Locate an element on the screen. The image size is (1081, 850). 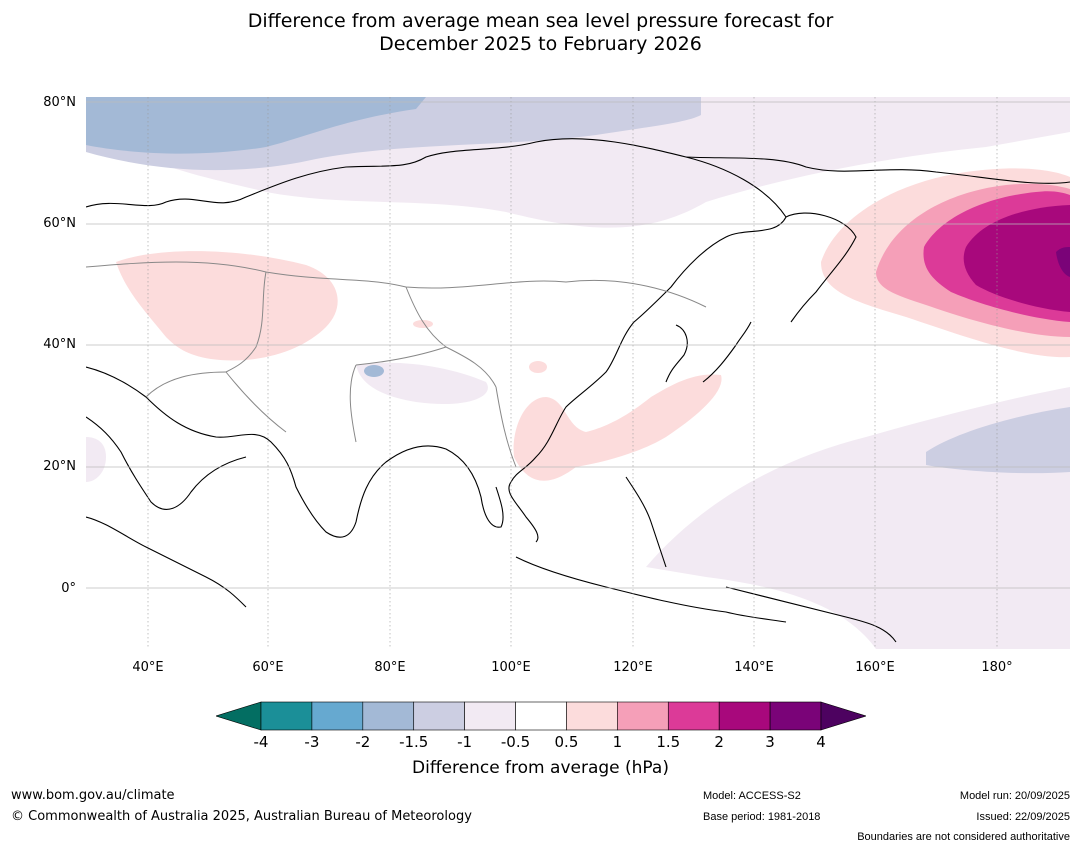
lat-label-60n: 60°N is located at coordinates (59, 223).